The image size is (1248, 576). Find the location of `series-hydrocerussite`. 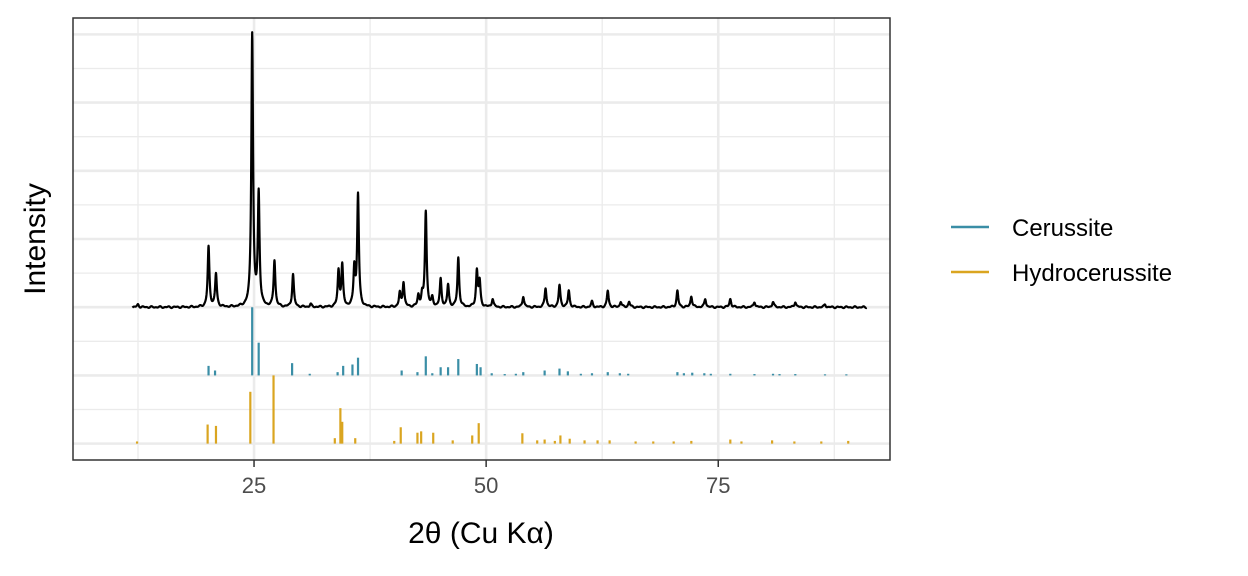

series-hydrocerussite is located at coordinates (492, 409).